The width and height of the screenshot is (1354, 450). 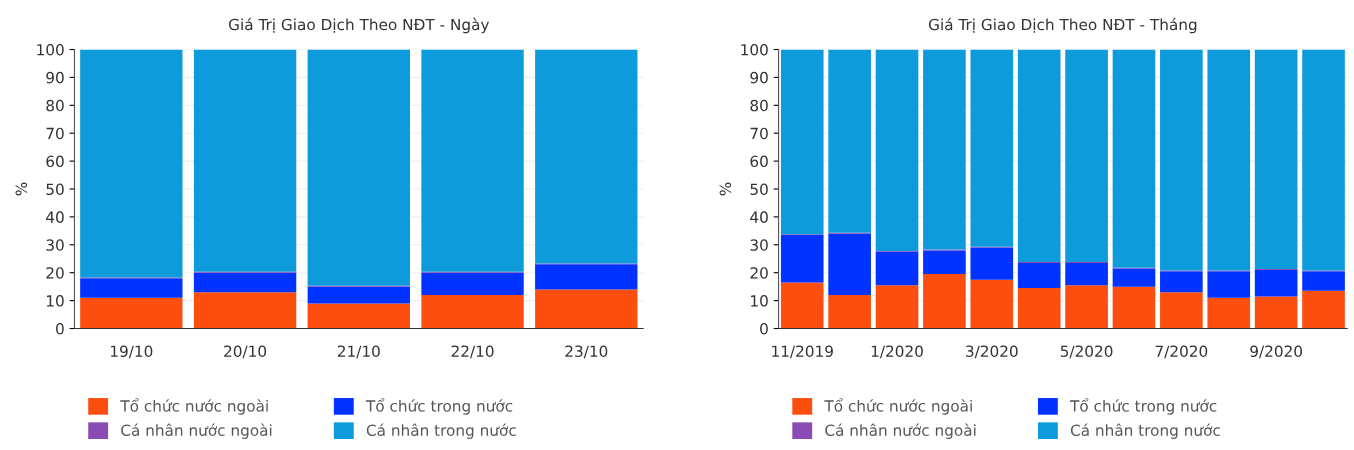 I want to click on x-tick-label: 3/2020, so click(x=992, y=352).